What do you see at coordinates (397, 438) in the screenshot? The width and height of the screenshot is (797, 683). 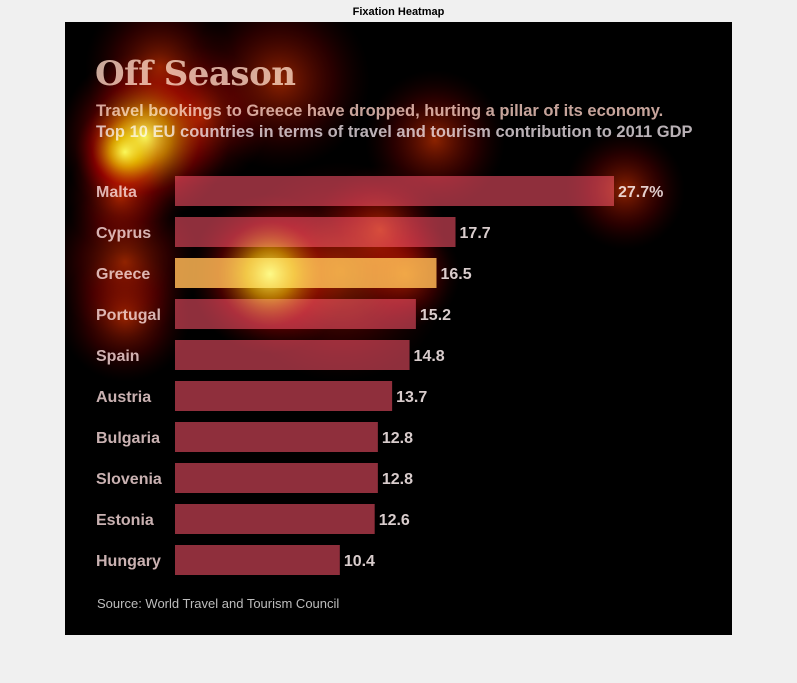 I see `value-label-bulgaria: 12.8` at bounding box center [397, 438].